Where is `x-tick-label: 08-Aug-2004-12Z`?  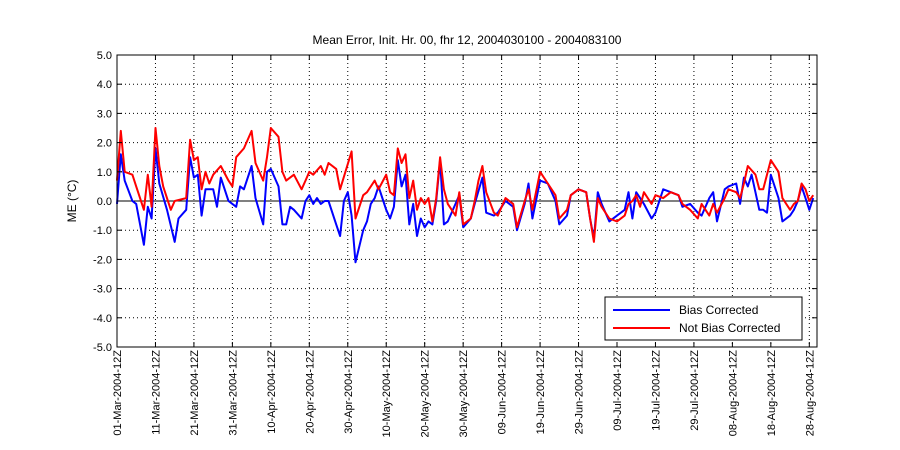 x-tick-label: 08-Aug-2004-12Z is located at coordinates (733, 393).